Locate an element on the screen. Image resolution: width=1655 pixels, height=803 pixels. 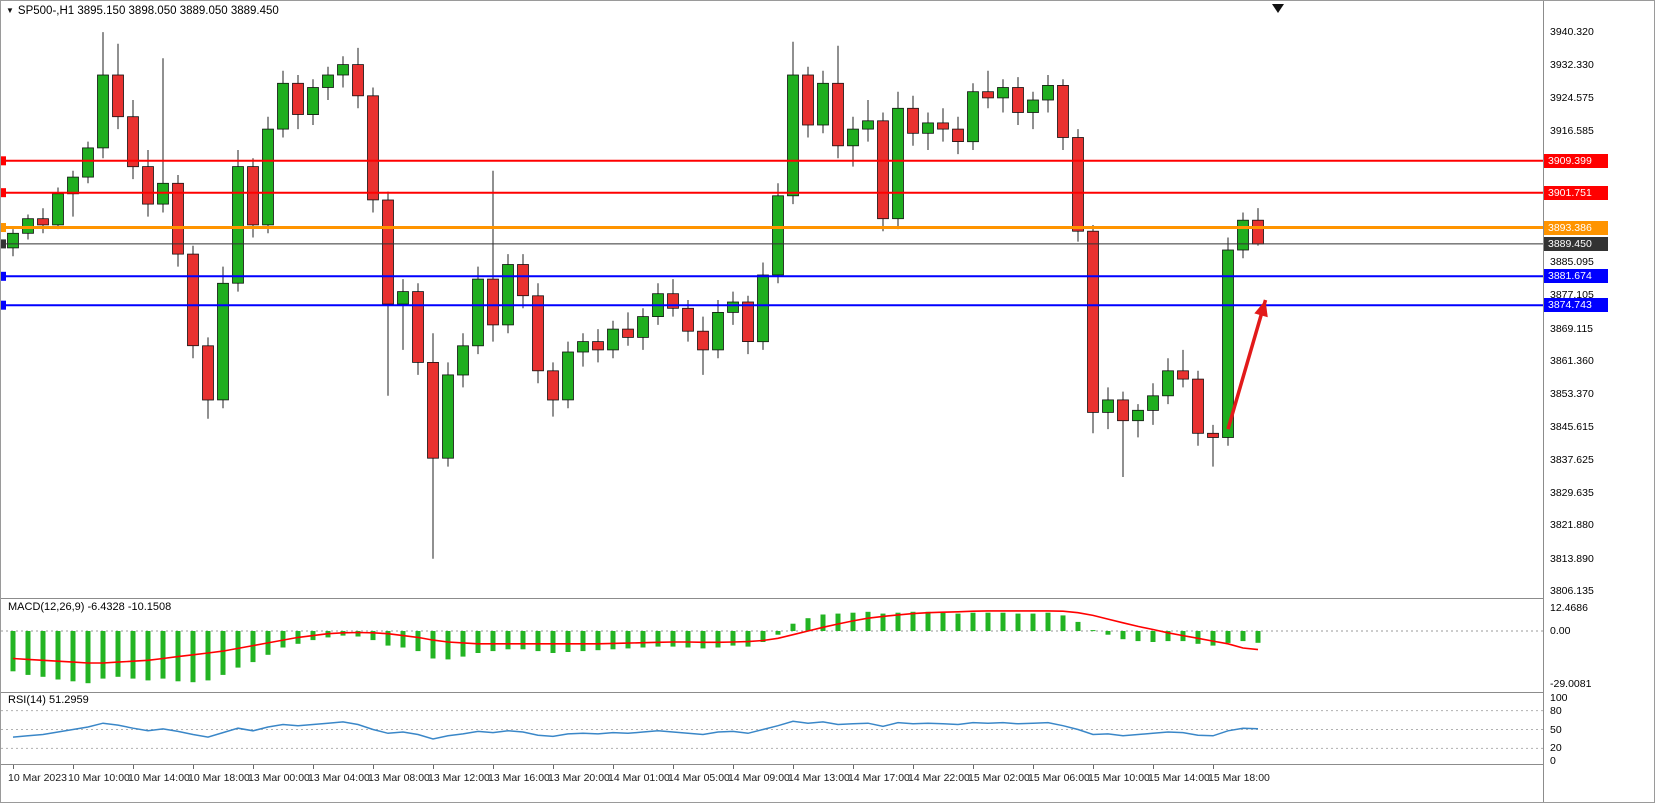
time-label: 15 Mar 06:00 is located at coordinates (1059, 778).